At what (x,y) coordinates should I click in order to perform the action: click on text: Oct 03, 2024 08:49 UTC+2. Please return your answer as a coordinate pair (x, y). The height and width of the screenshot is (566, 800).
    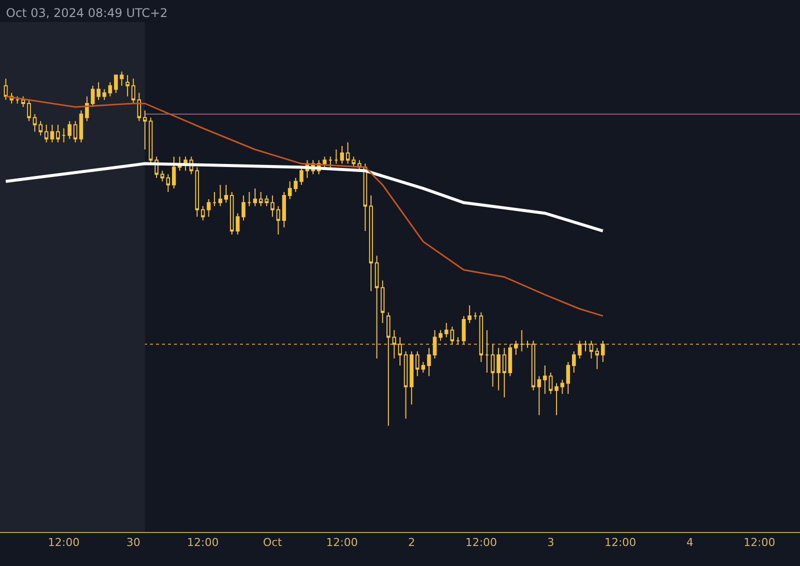
    Looking at the image, I should click on (87, 13).